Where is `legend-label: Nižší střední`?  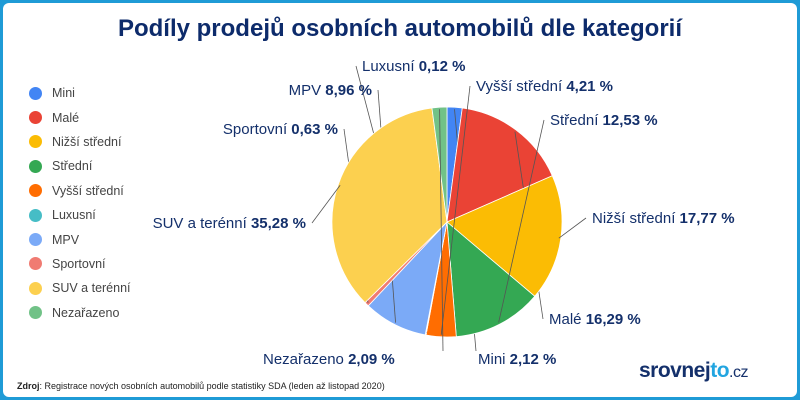 legend-label: Nižší střední is located at coordinates (87, 141).